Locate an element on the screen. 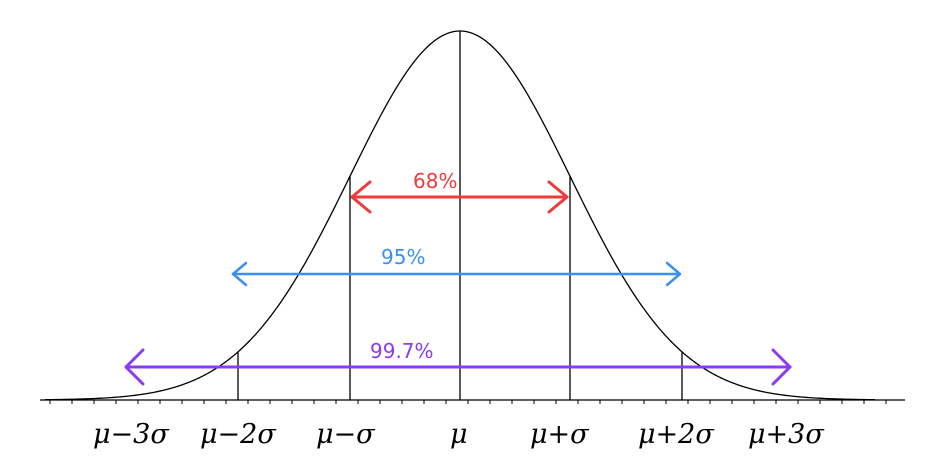  range-68-label: 68% is located at coordinates (435, 181).